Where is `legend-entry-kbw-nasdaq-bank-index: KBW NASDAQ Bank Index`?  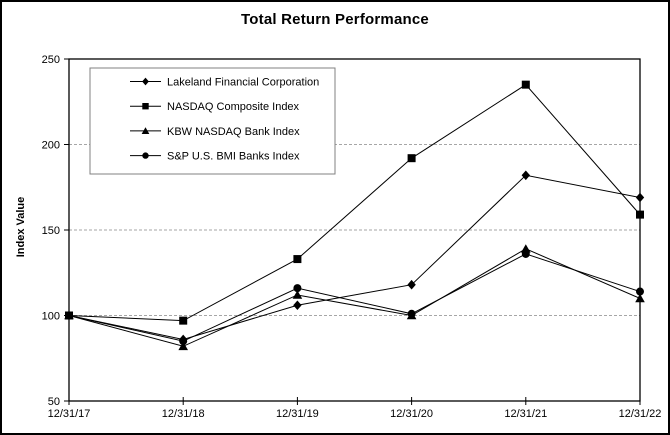 legend-entry-kbw-nasdaq-bank-index: KBW NASDAQ Bank Index is located at coordinates (215, 132).